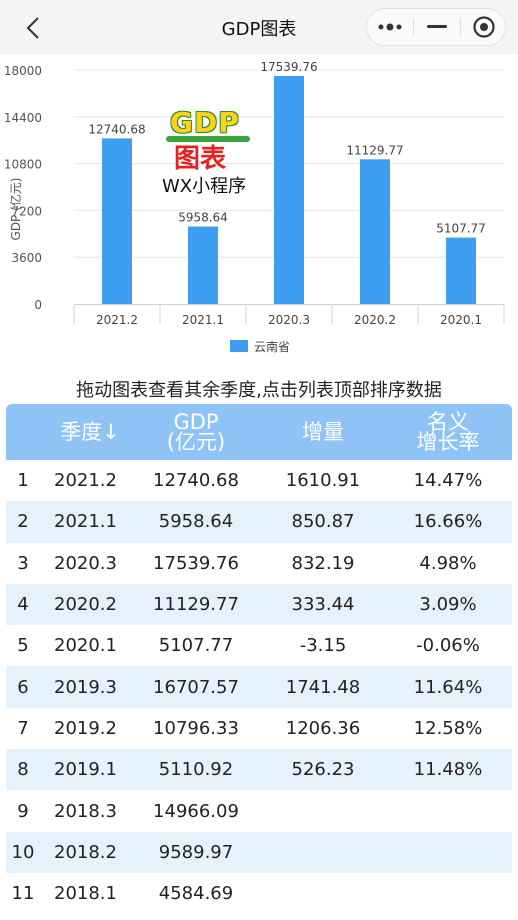 The width and height of the screenshot is (518, 920). Describe the element at coordinates (374, 150) in the screenshot. I see `data-label: 11129.77` at that location.